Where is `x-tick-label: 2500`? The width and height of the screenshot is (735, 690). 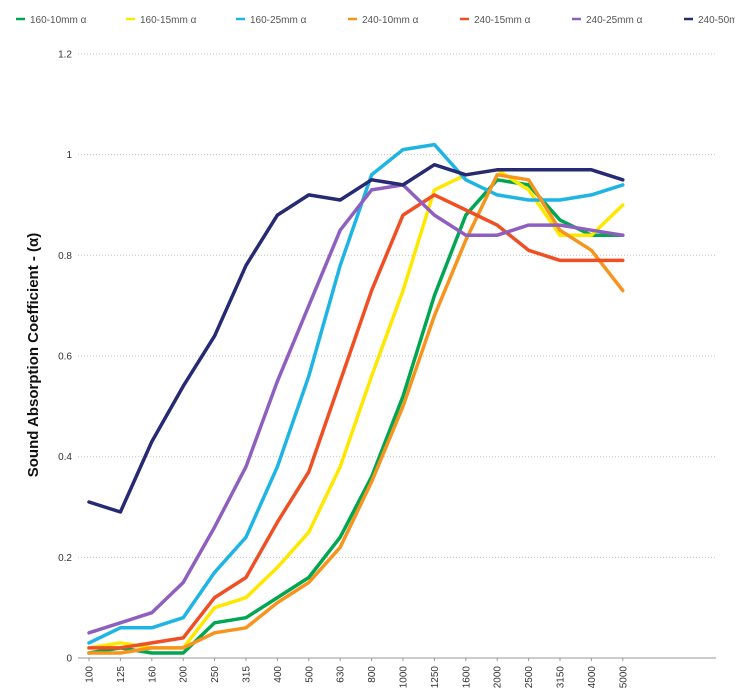
x-tick-label: 2500 is located at coordinates (529, 677).